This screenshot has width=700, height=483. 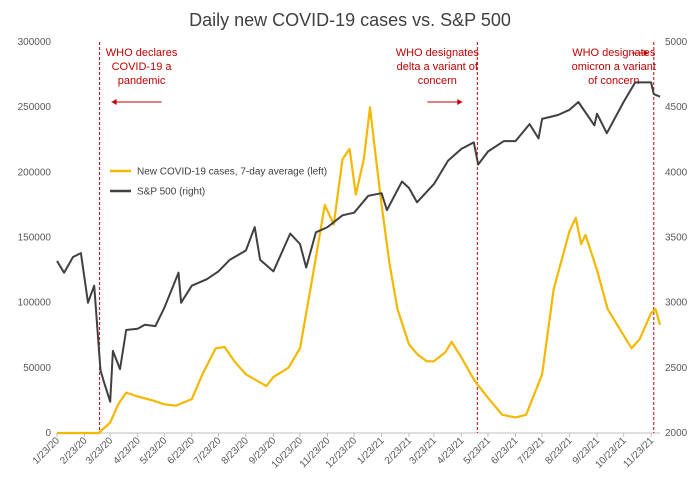 What do you see at coordinates (614, 67) in the screenshot?
I see `annotation-text: omicron a variant` at bounding box center [614, 67].